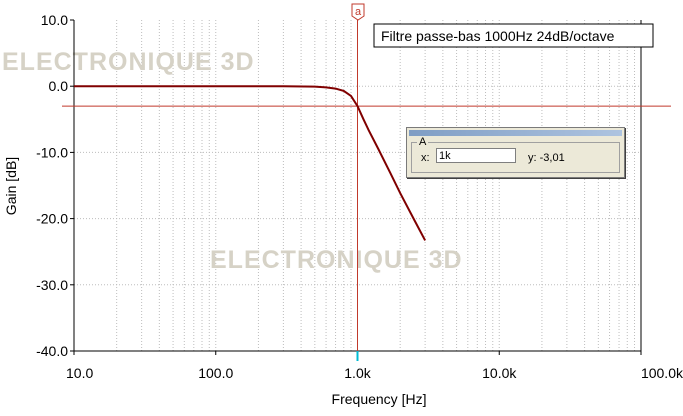 Image resolution: width=683 pixels, height=416 pixels. I want to click on chart-title-box: Filtre passe-bas 1000Hz 24dB/octave, so click(513, 35).